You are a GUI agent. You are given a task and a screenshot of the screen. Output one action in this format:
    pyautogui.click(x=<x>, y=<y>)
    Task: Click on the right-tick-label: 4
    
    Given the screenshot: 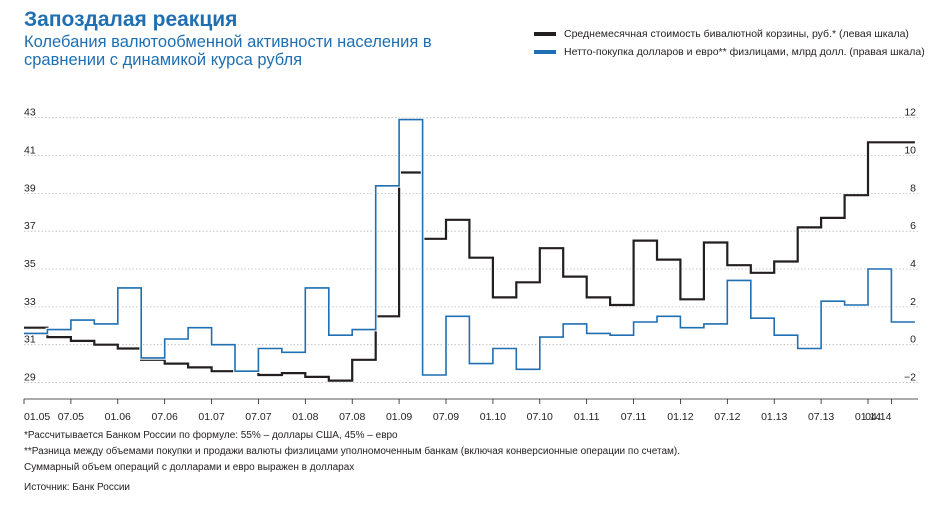 What is the action you would take?
    pyautogui.click(x=913, y=264)
    